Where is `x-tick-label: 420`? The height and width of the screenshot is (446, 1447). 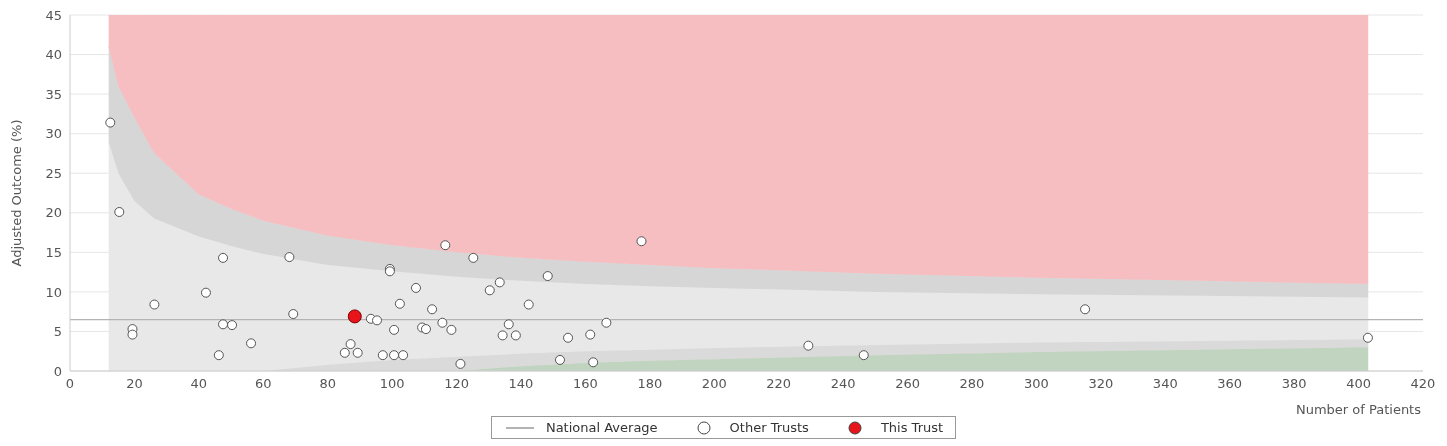
x-tick-label: 420 is located at coordinates (1423, 384).